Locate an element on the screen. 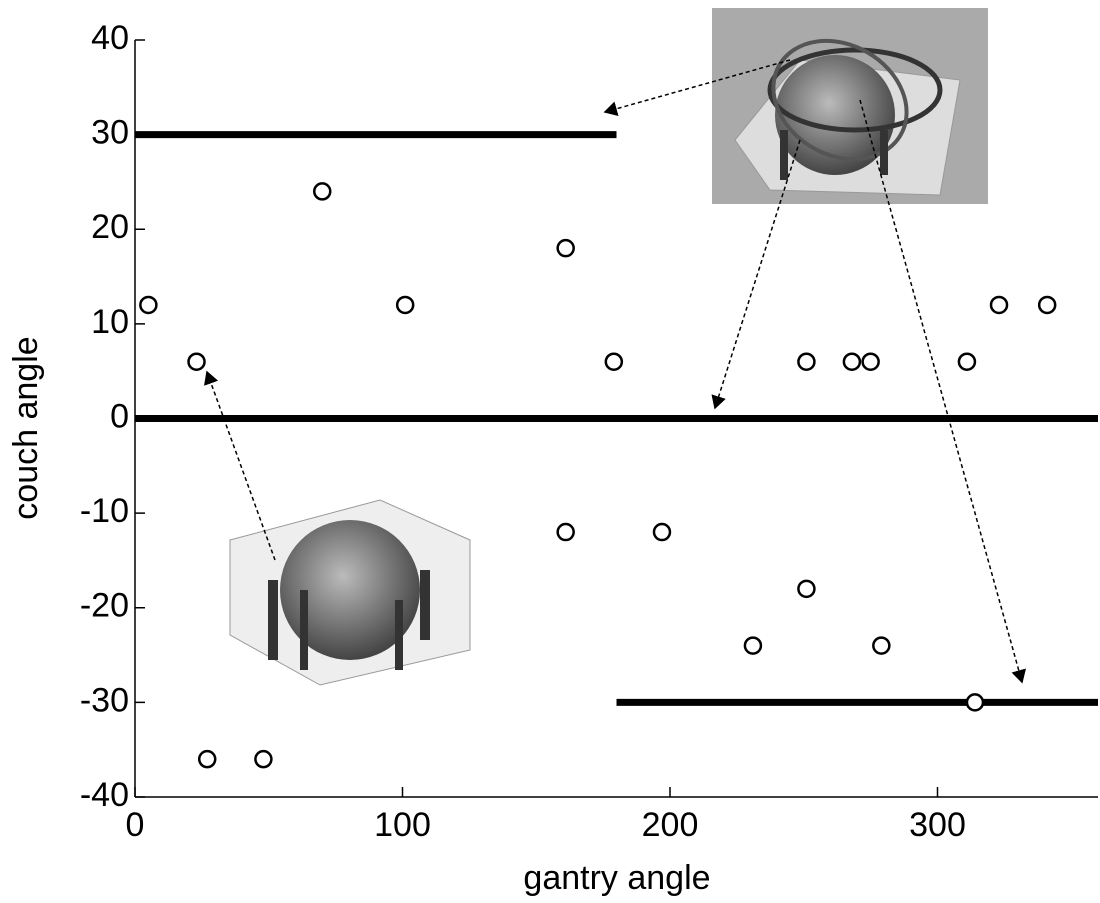 This screenshot has height=903, width=1100. y-tick-label: 20 is located at coordinates (110, 227).